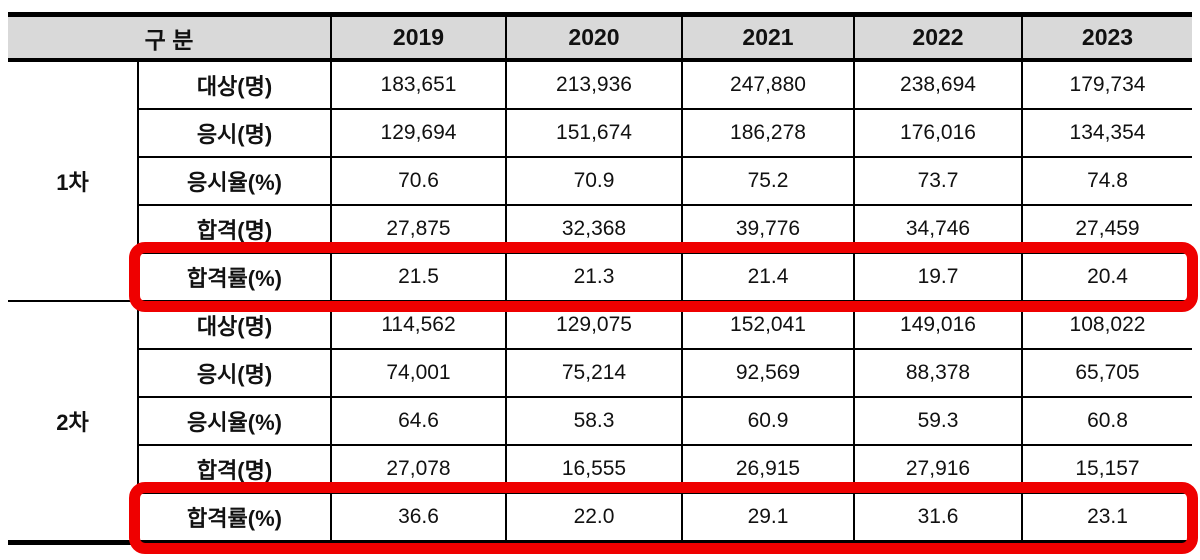 This screenshot has height=560, width=1200. I want to click on cell-value: 39,776, so click(768, 229).